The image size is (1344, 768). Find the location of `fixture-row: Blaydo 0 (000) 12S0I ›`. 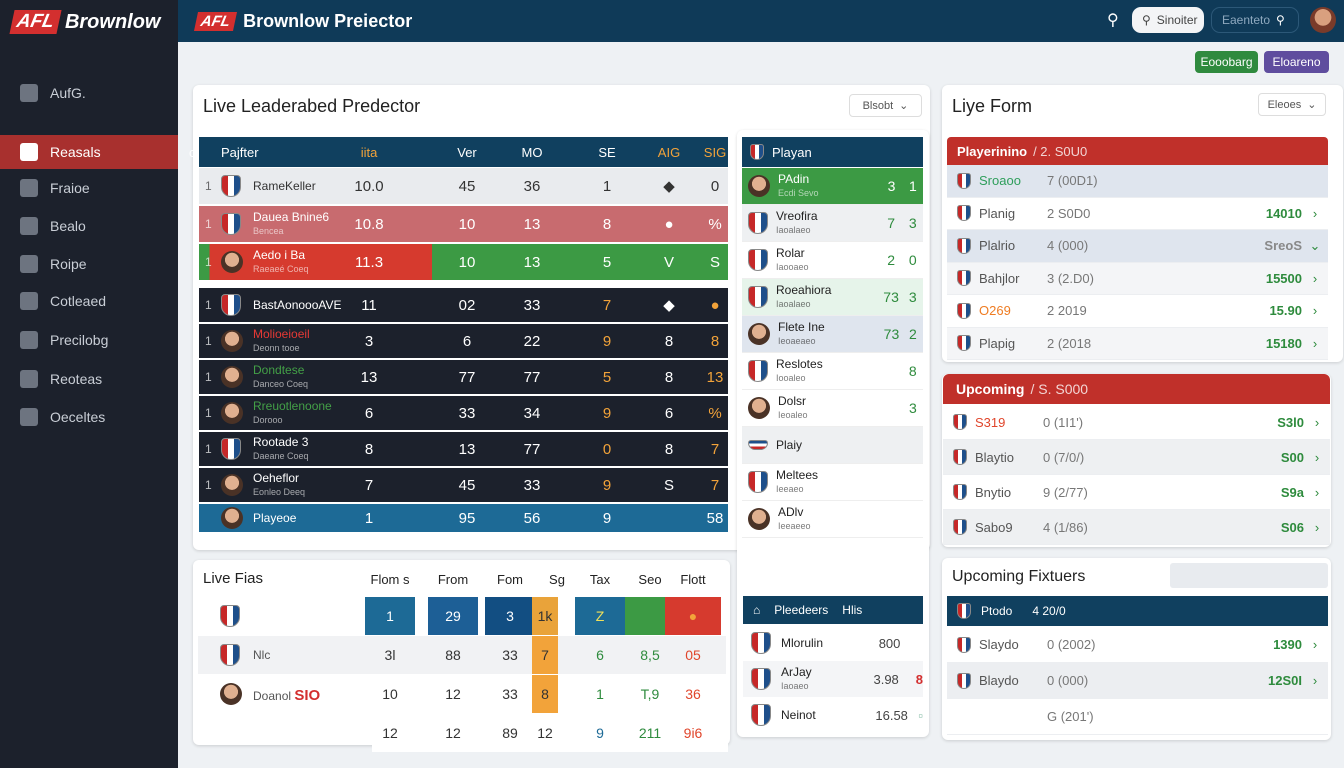

fixture-row: Blaydo 0 (000) 12S0I › is located at coordinates (1137, 681).